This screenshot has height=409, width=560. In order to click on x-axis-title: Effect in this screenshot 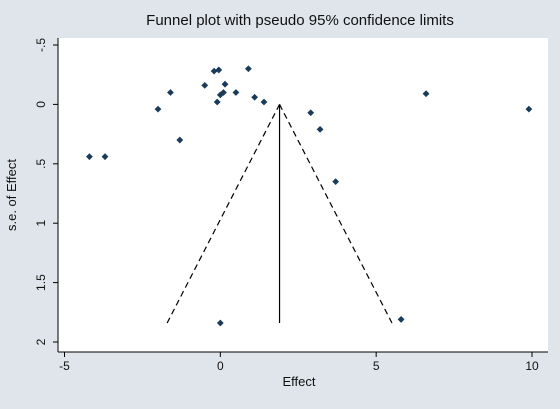, I will do `click(298, 381)`.